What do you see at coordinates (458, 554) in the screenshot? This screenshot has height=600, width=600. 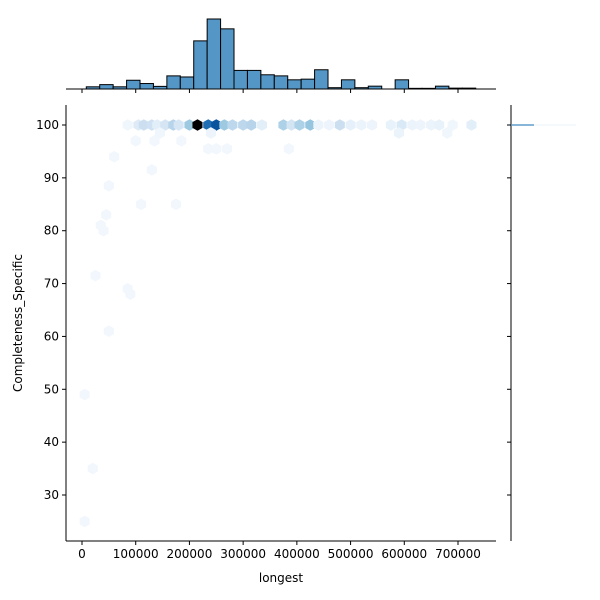 I see `x-tick-label: 700000` at bounding box center [458, 554].